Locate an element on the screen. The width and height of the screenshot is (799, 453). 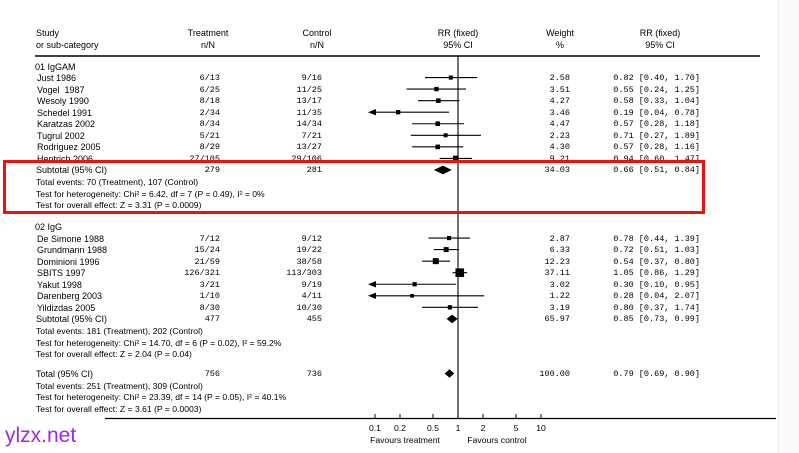
treatment-nn: 756 is located at coordinates (212, 374).